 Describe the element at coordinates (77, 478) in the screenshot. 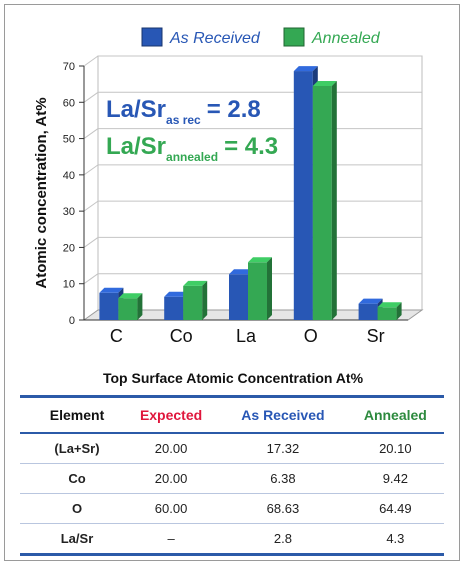

I see `cell-element: Co` at that location.